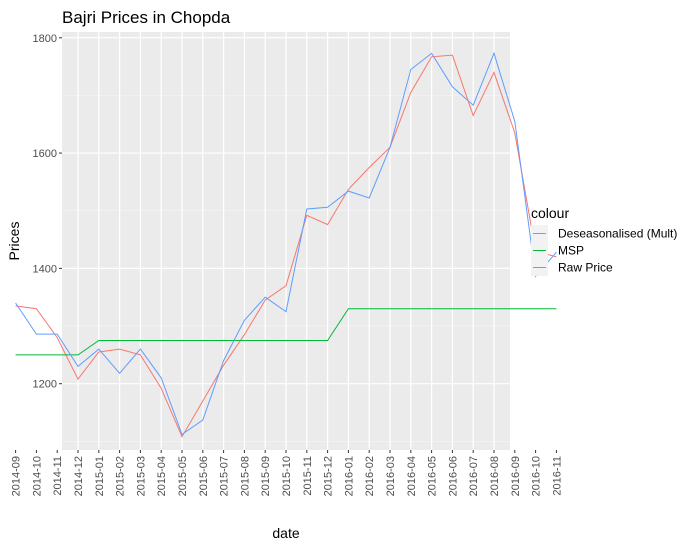 The height and width of the screenshot is (545, 698). Describe the element at coordinates (47, 212) in the screenshot. I see `y-axis: 1200 1400 1600 1800` at that location.